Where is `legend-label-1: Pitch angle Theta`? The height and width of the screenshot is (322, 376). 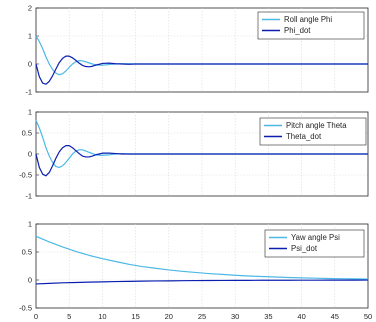 legend-label-1: Pitch angle Theta is located at coordinates (316, 125).